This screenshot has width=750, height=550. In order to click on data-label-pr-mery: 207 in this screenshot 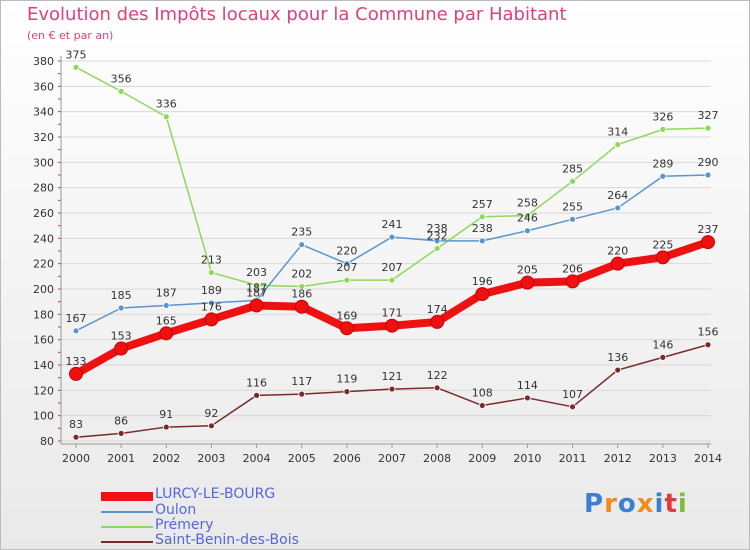, I will do `click(346, 267)`.